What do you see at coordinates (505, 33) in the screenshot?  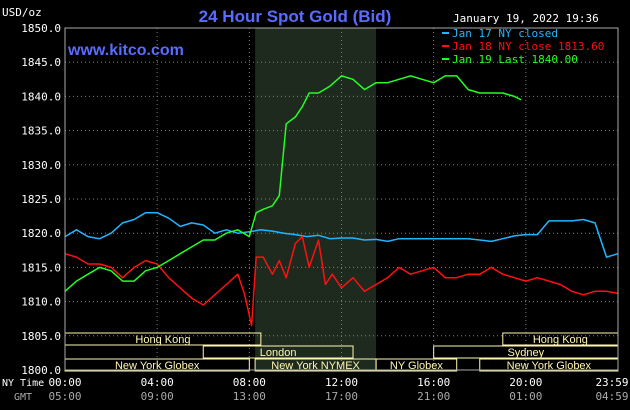 I see `legend-entry-jan17: Jan 17 NY closed` at bounding box center [505, 33].